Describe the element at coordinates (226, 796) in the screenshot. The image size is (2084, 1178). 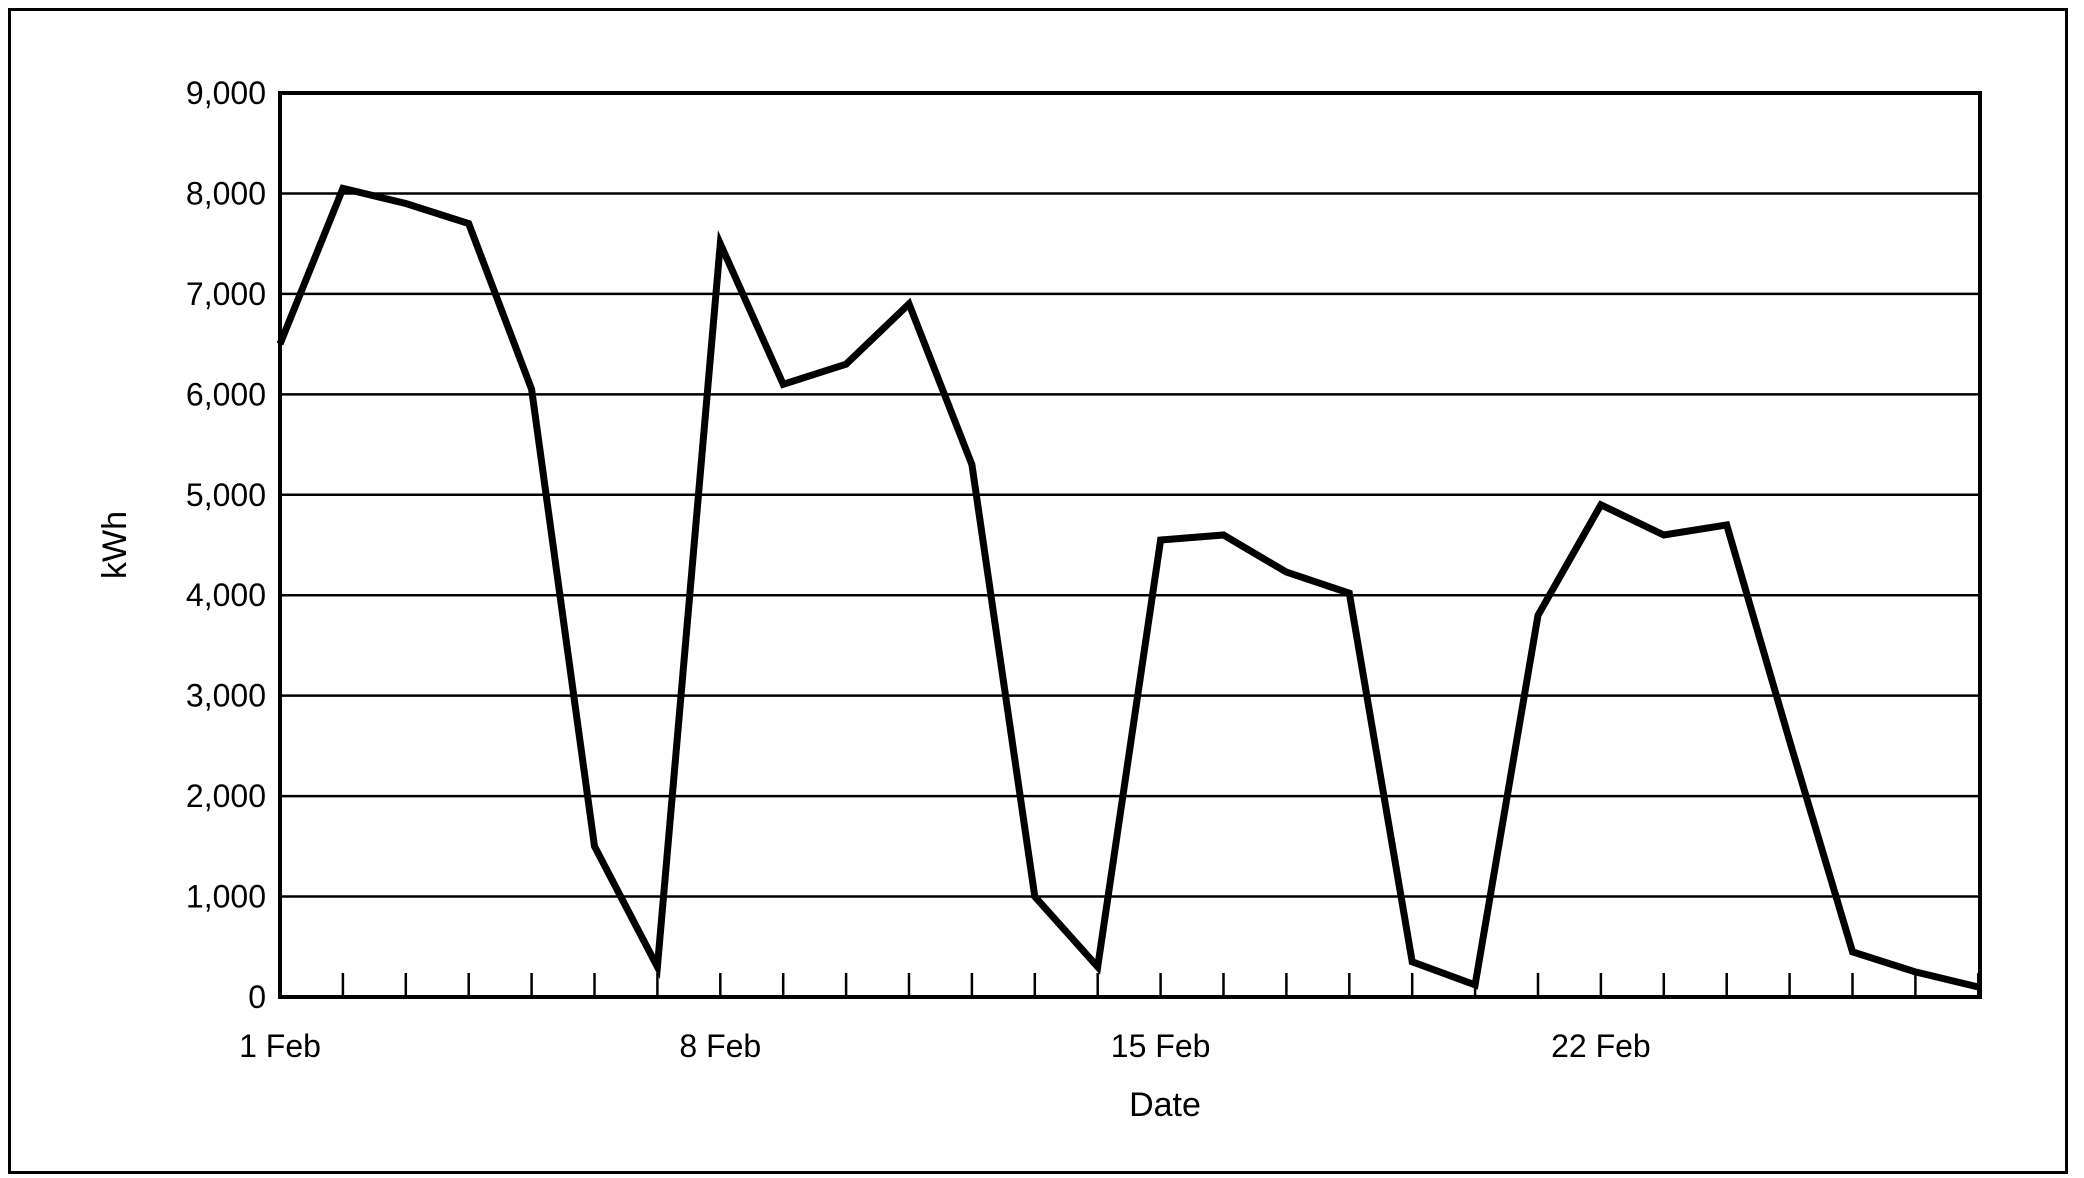
I see `y-tick-label: 2,000` at that location.